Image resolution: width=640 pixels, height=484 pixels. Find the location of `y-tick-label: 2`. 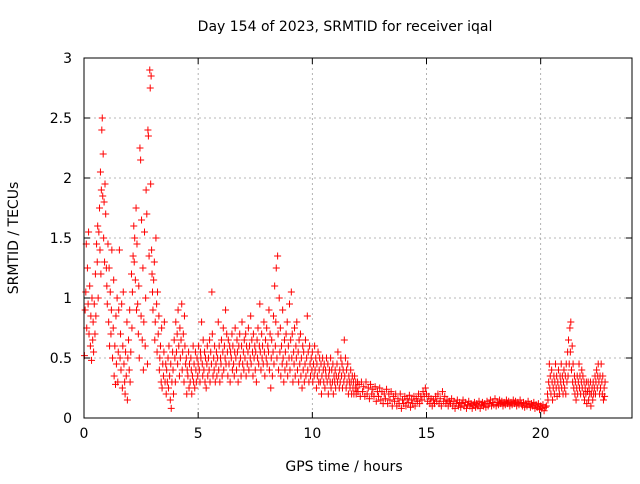

y-tick-label: 2 is located at coordinates (67, 179).